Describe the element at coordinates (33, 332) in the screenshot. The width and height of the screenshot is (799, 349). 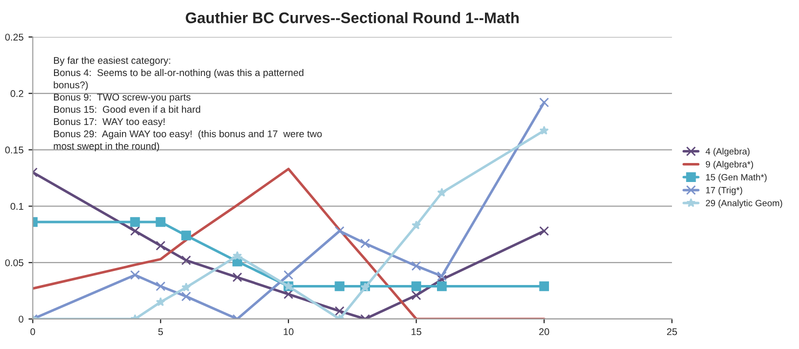
I see `x-tick-label: 0` at that location.